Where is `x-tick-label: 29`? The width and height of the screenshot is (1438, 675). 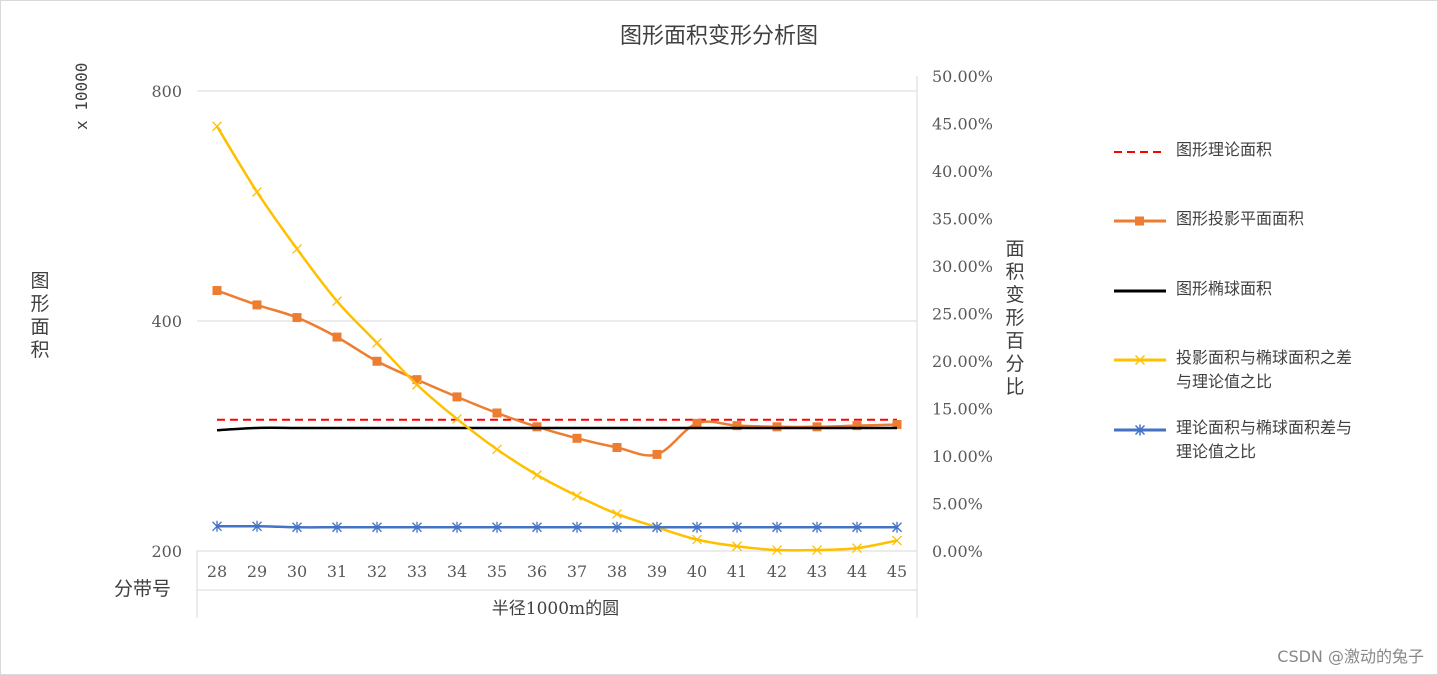 x-tick-label: 29 is located at coordinates (257, 571).